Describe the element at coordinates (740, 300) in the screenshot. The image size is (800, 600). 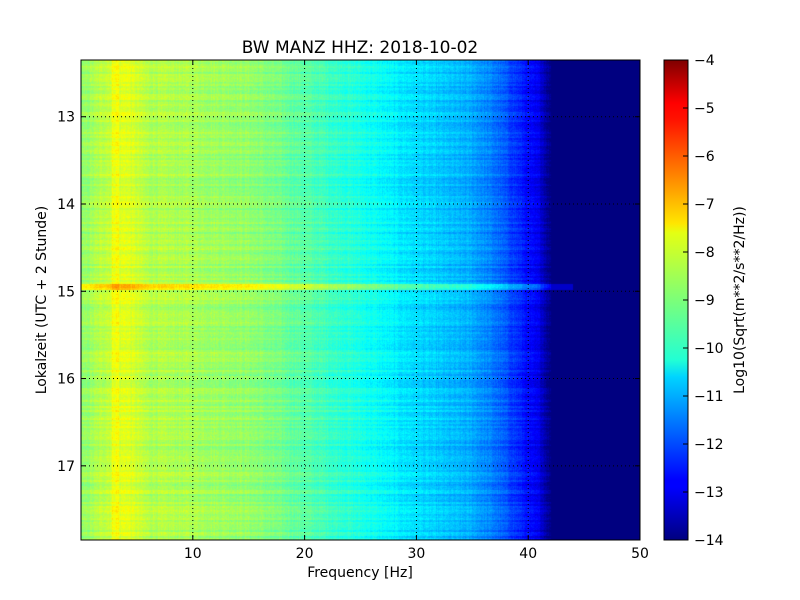
I see `colorbar-label: Log10(Sqrt(m**2/s**2/Hz))` at that location.